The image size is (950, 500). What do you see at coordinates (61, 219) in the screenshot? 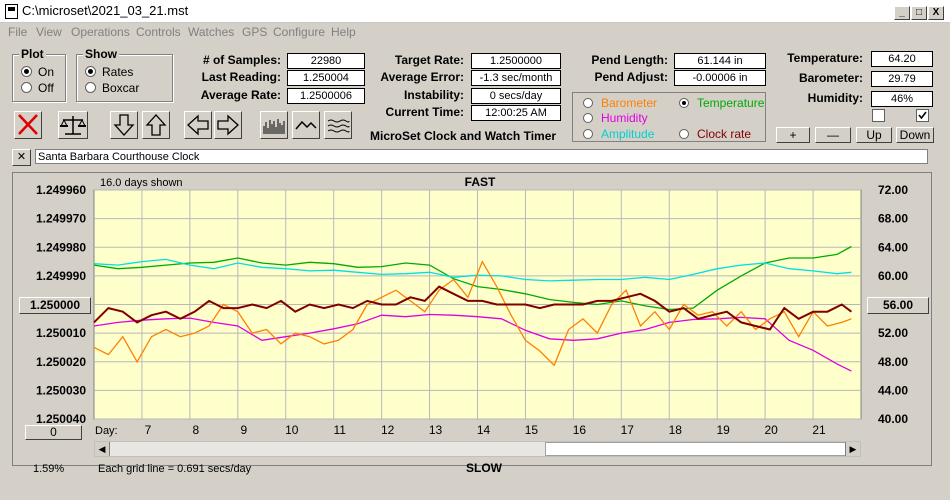
I see `y-left-tick-label: 1.249970` at bounding box center [61, 219].